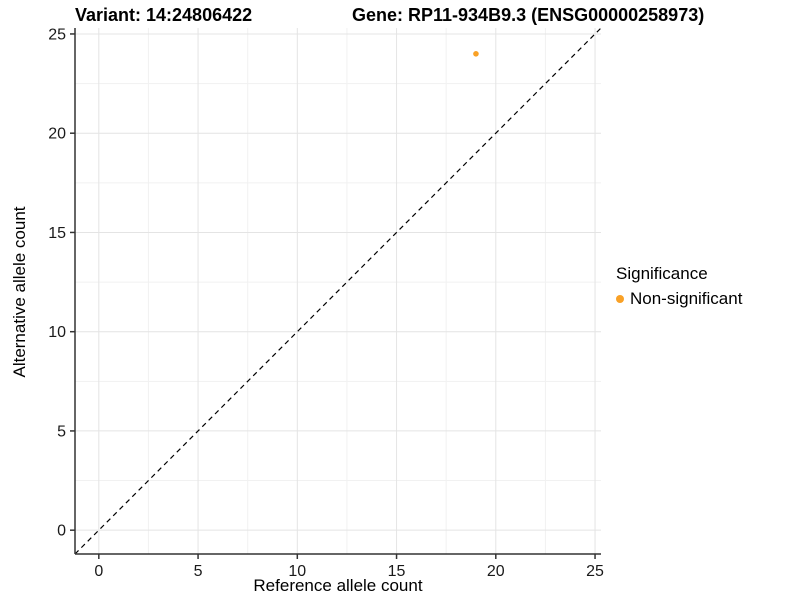 The width and height of the screenshot is (800, 600). Describe the element at coordinates (61, 531) in the screenshot. I see `y-tick-label: 0` at that location.